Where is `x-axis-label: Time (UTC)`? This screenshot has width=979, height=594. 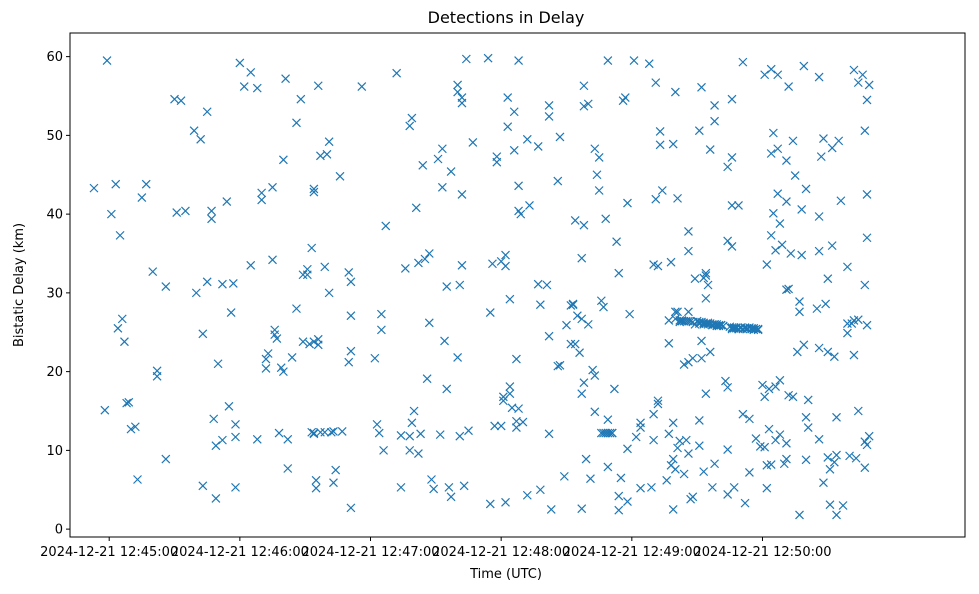
x-axis-label: Time (UTC) is located at coordinates (505, 574).